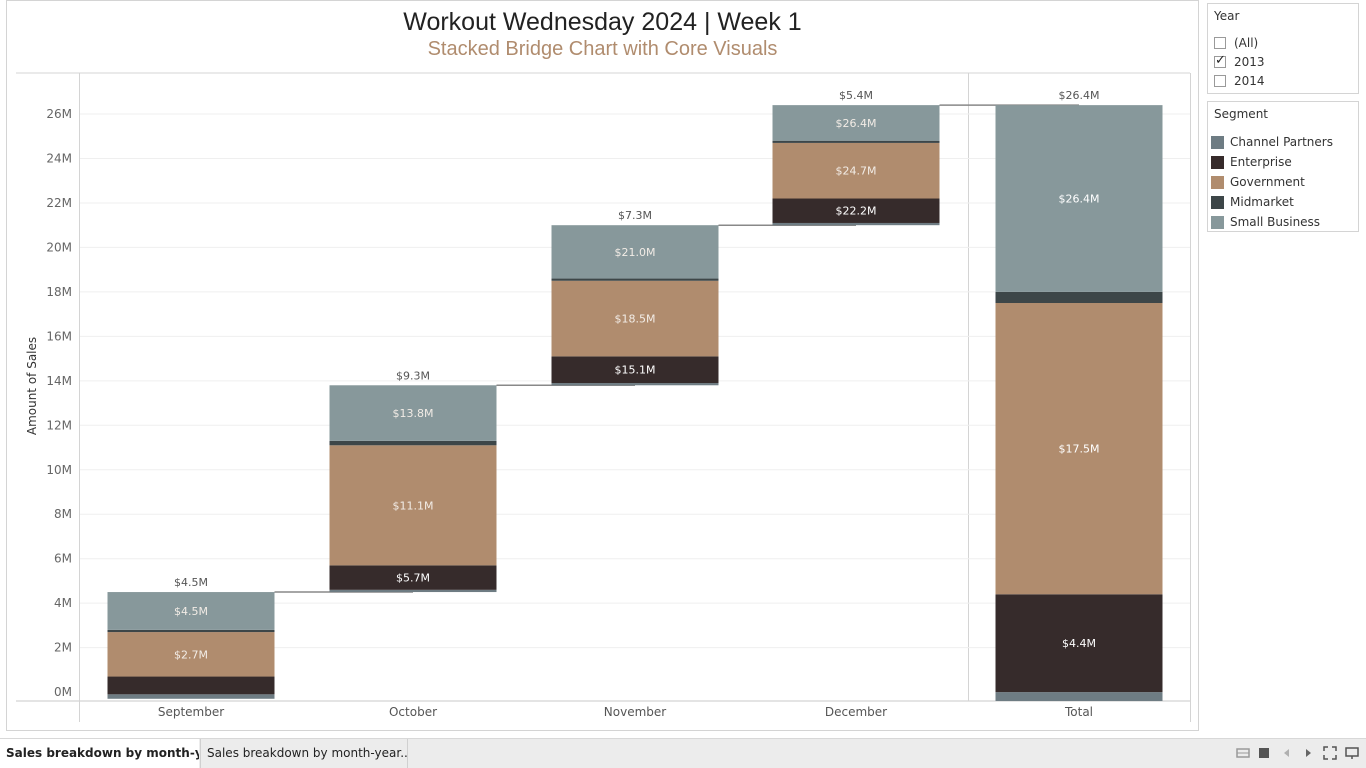 The image size is (1366, 768). Describe the element at coordinates (63, 603) in the screenshot. I see `y-tick-label: 4M` at that location.